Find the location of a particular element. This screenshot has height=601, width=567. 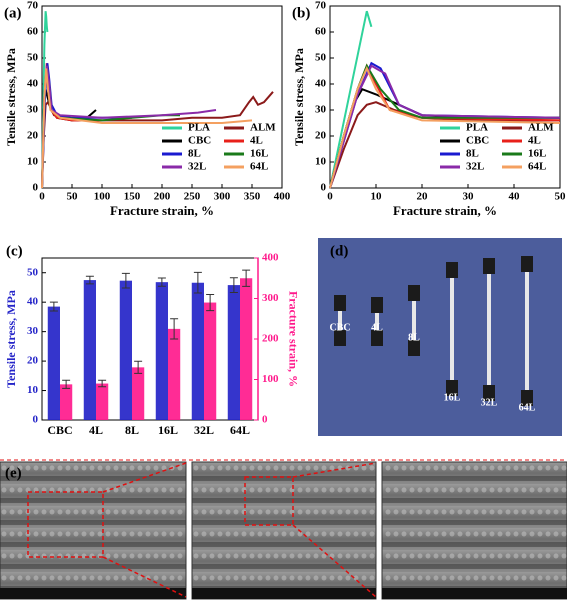

panel-label: (c) is located at coordinates (14, 251).